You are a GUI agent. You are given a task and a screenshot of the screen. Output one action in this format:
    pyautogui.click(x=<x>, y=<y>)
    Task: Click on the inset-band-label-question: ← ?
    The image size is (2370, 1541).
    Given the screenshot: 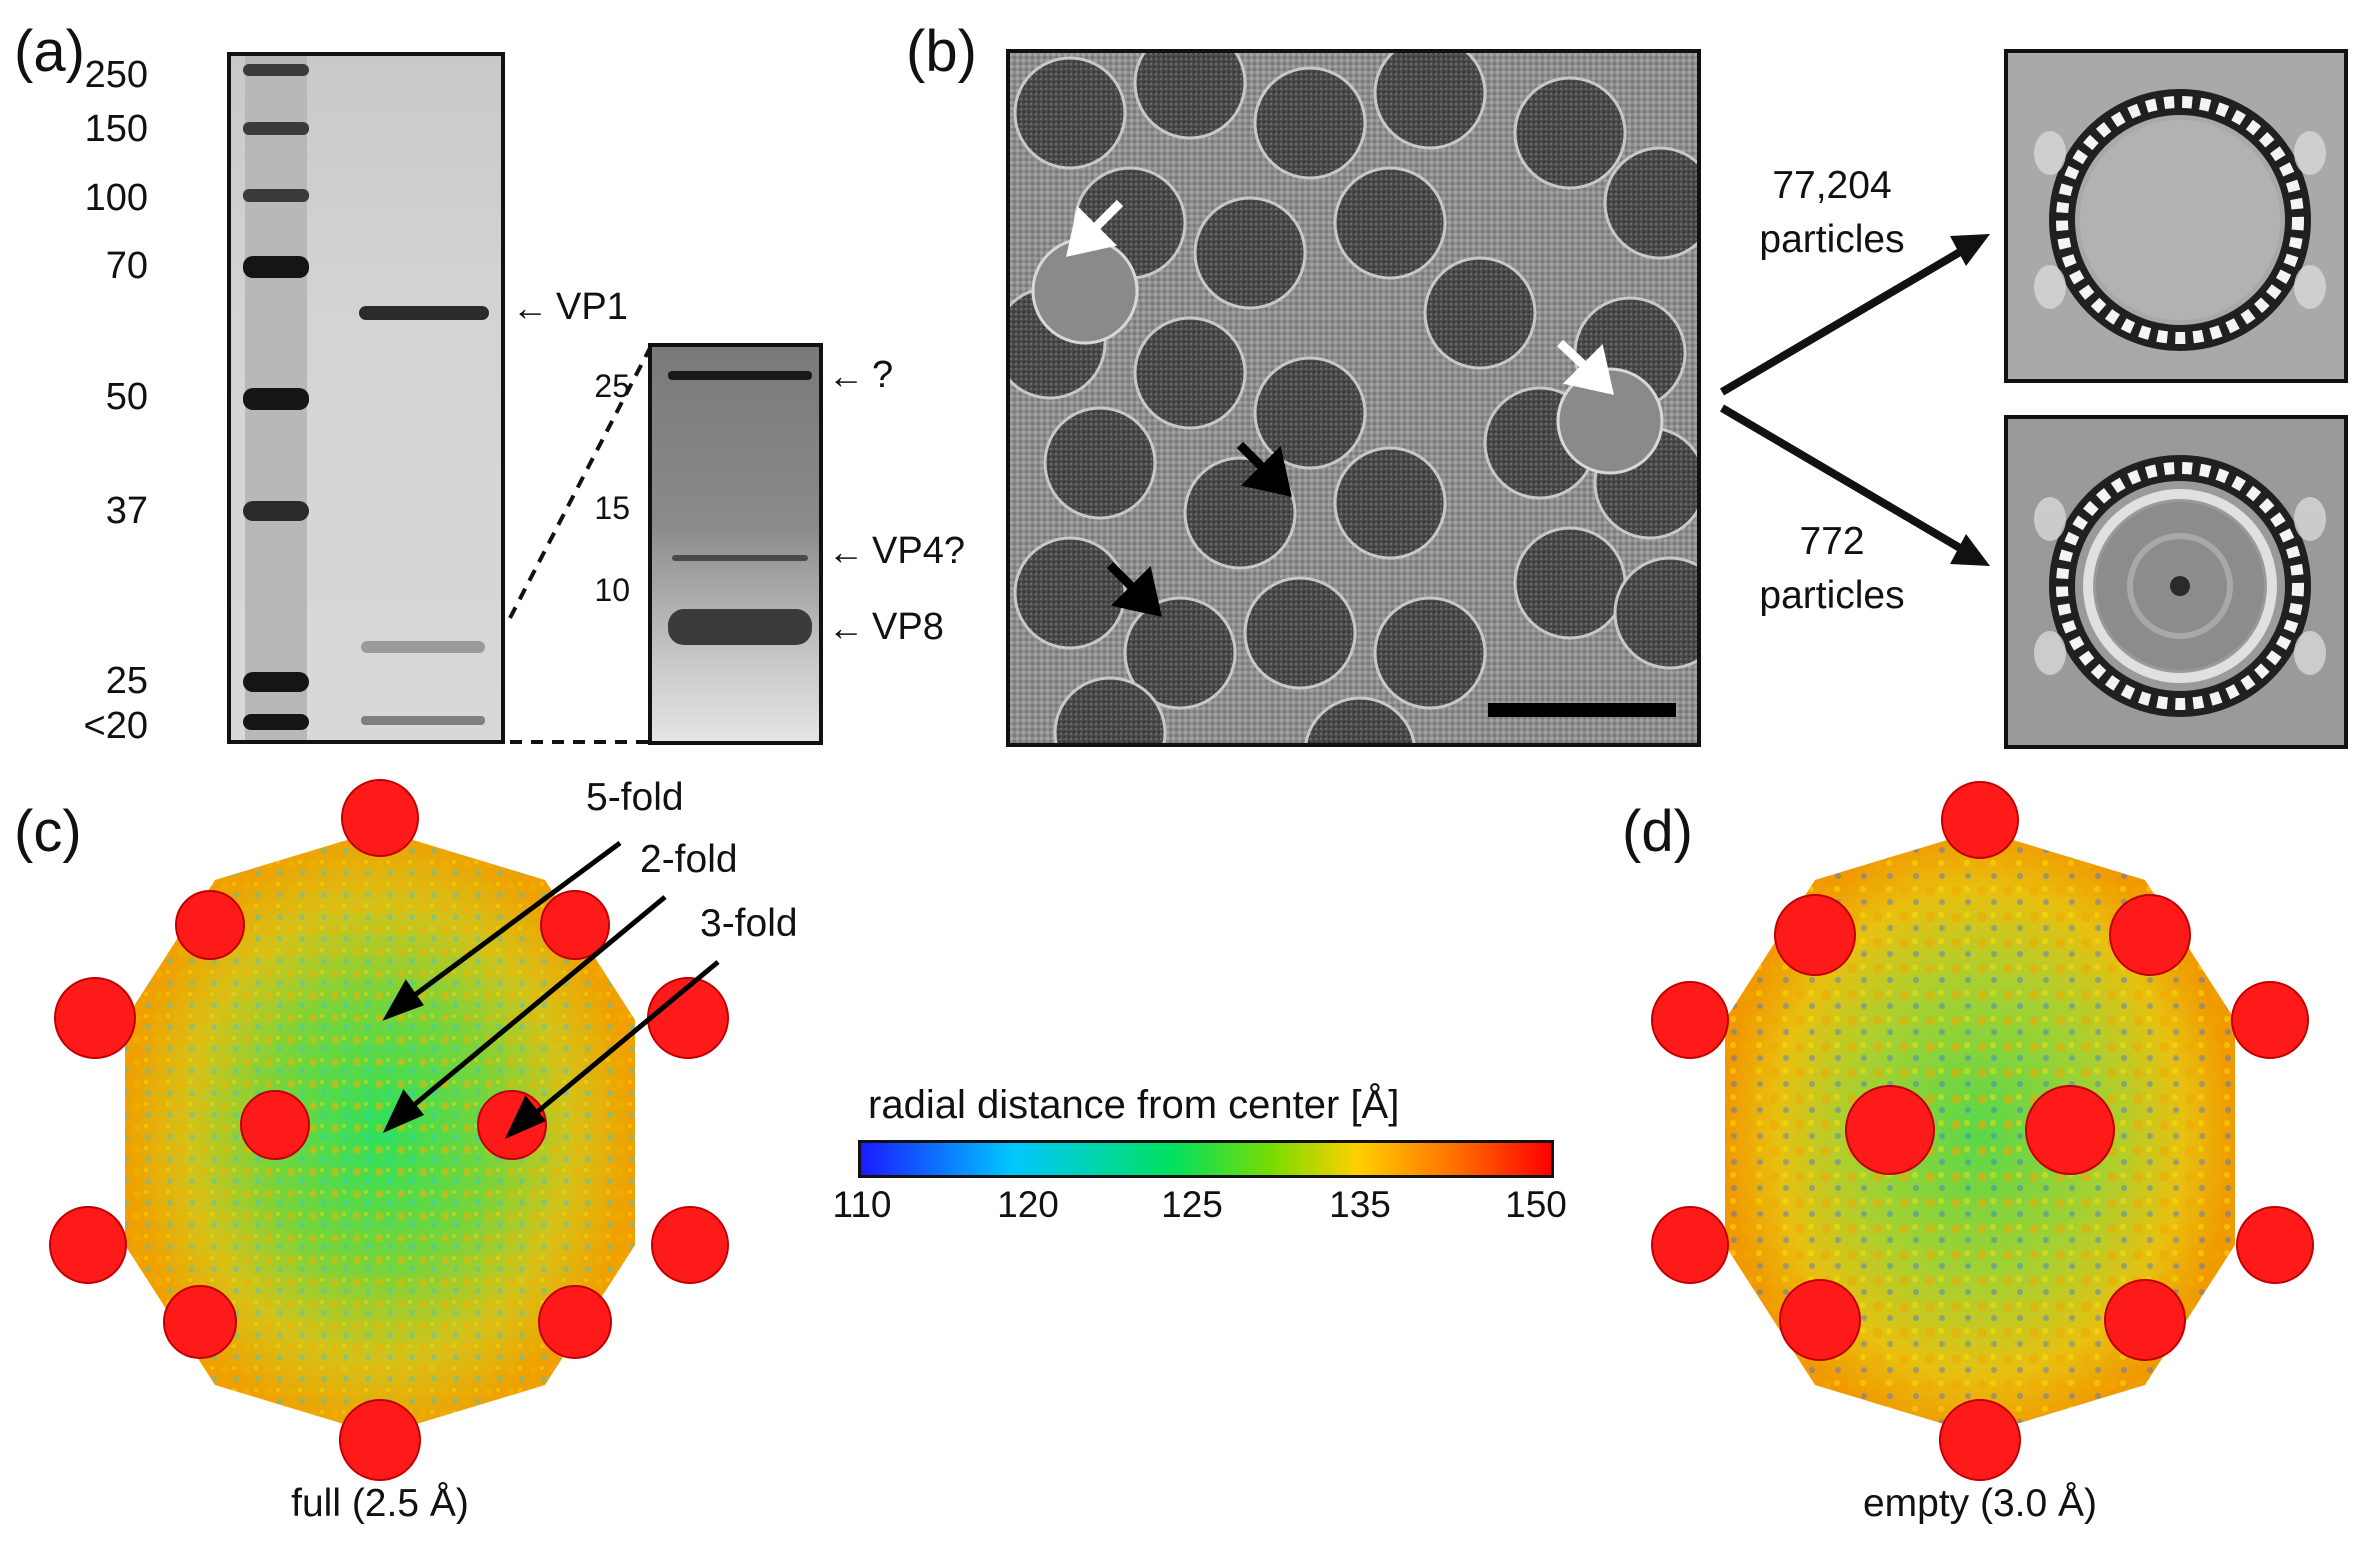 What is the action you would take?
    pyautogui.click(x=860, y=375)
    